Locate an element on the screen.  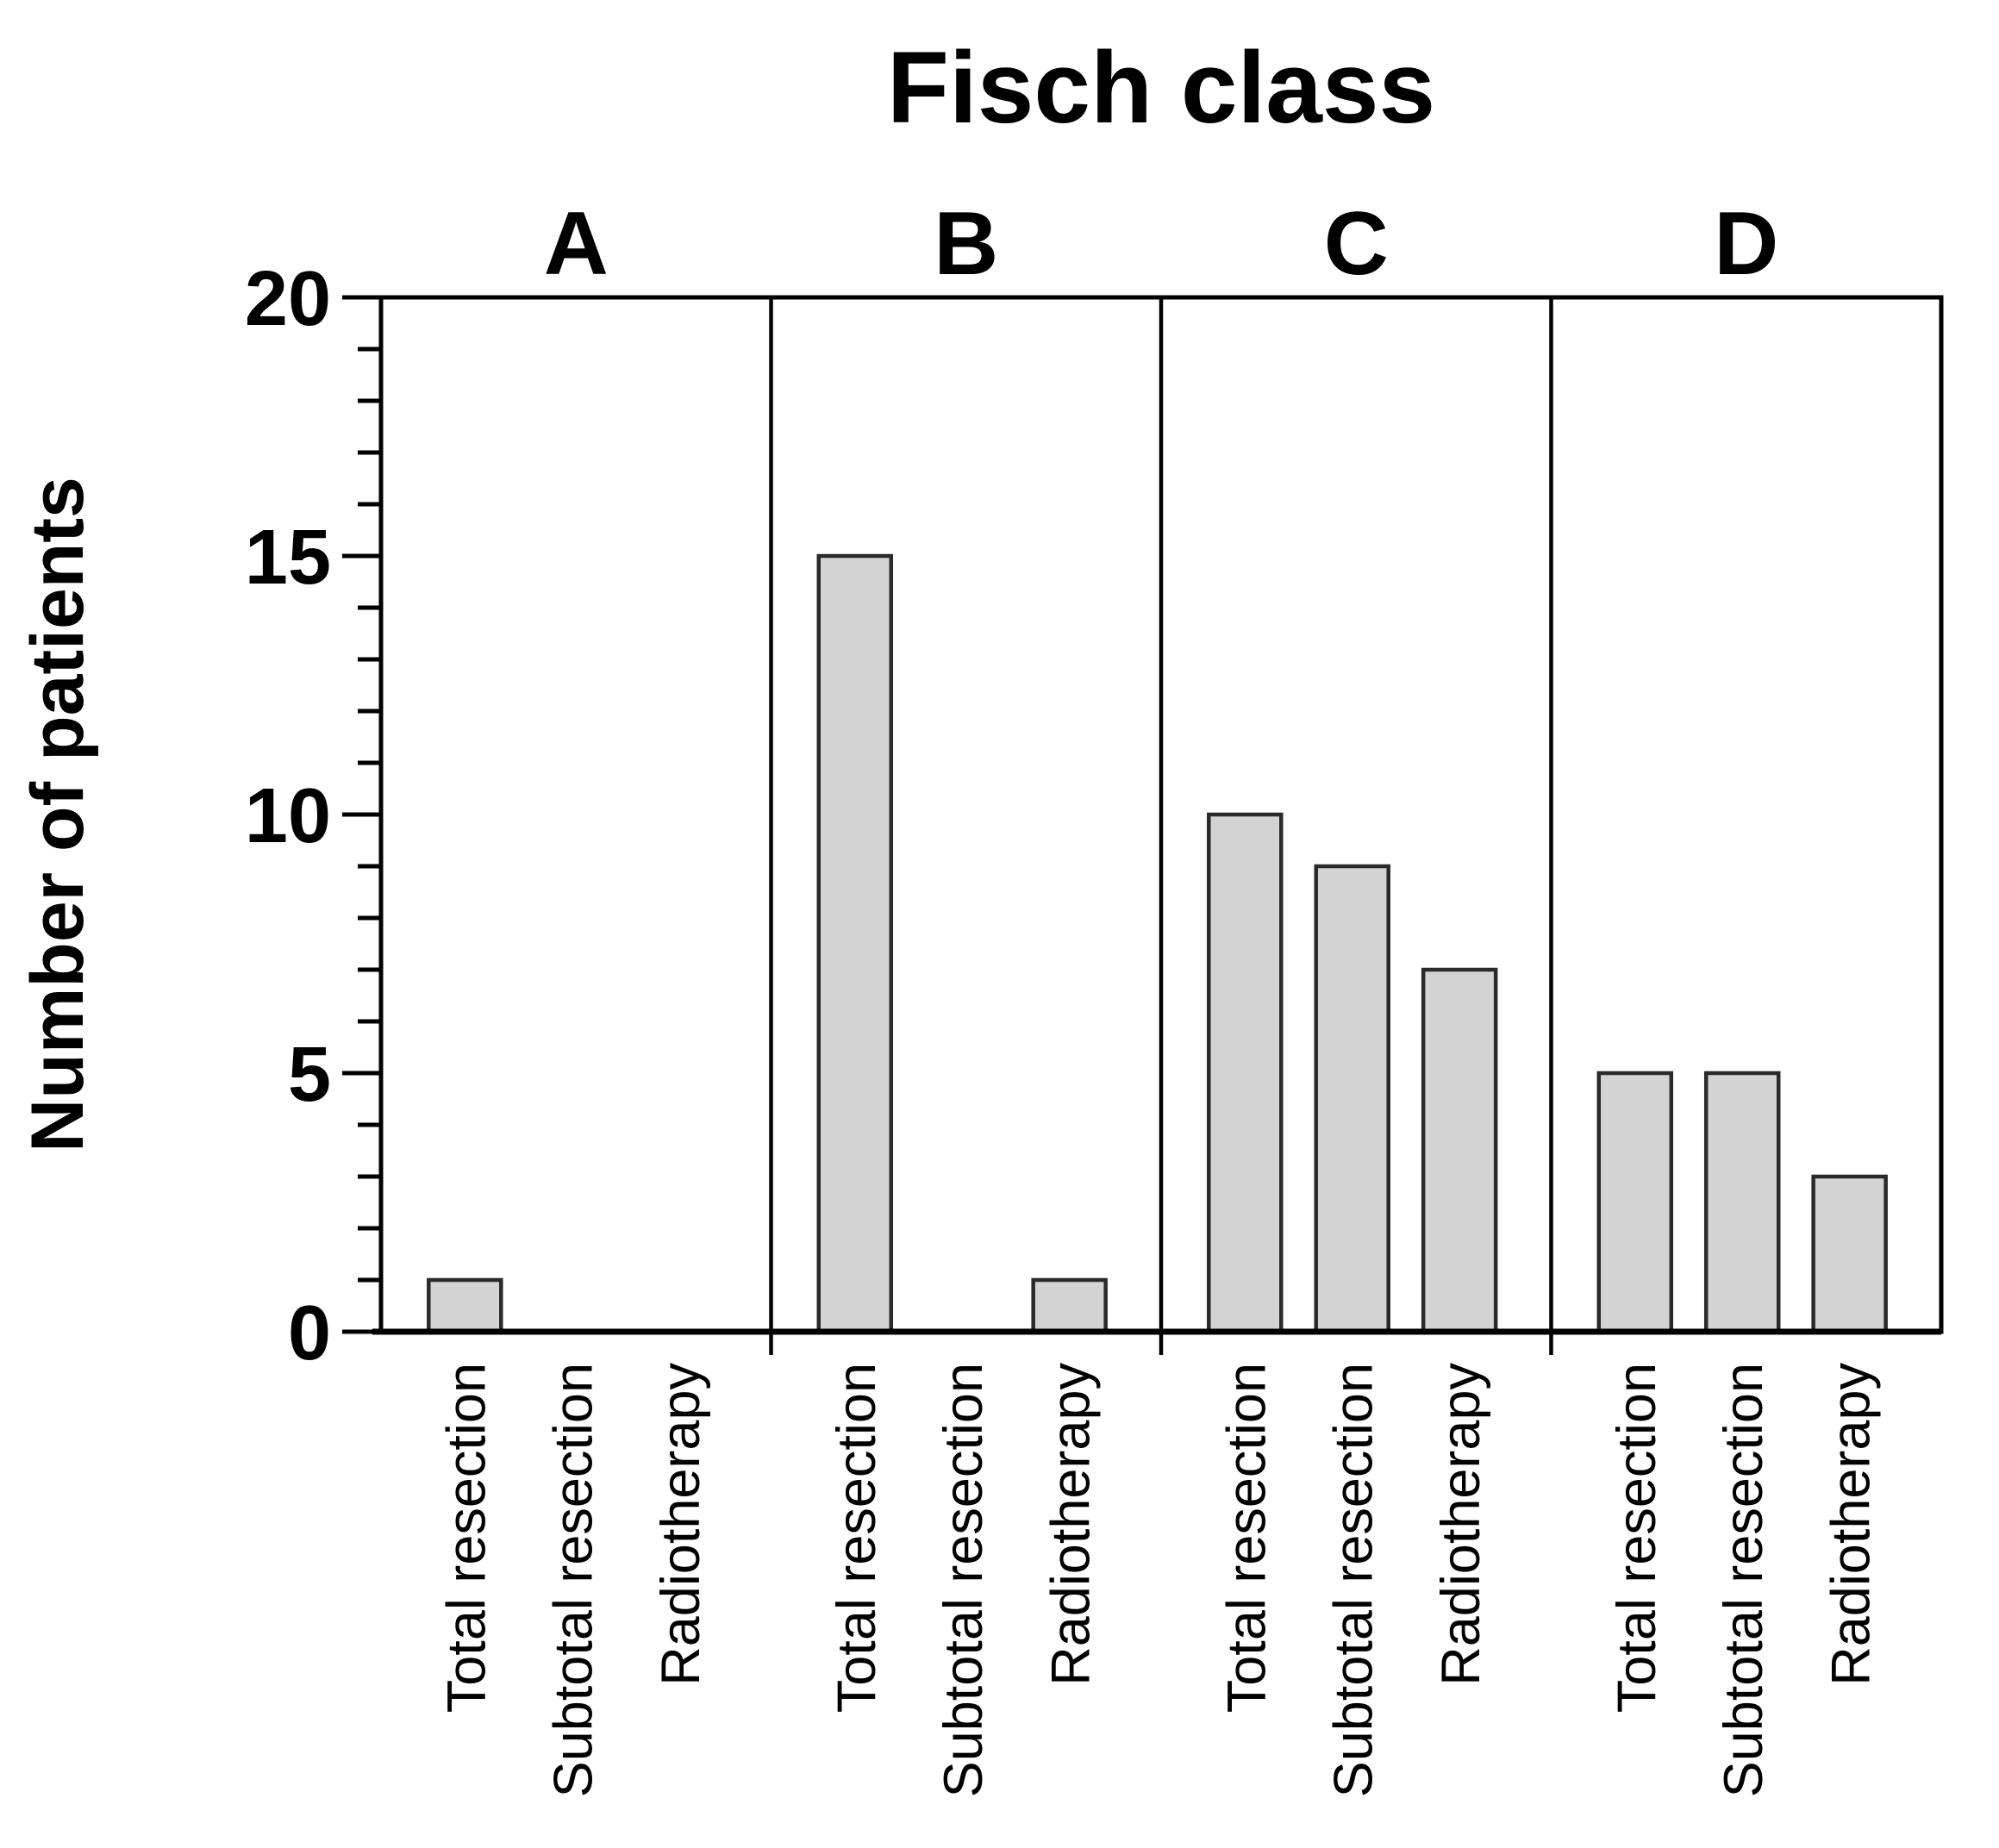
bar-c-radiotherapy is located at coordinates (1459, 1150).